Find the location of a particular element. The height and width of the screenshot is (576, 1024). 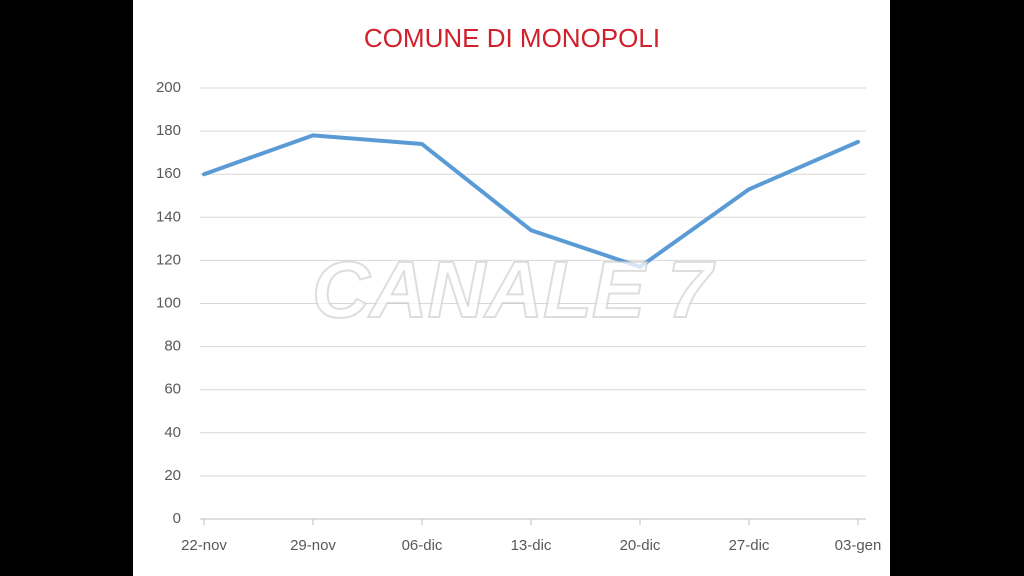

y-tick-label: 60 is located at coordinates (172, 389).